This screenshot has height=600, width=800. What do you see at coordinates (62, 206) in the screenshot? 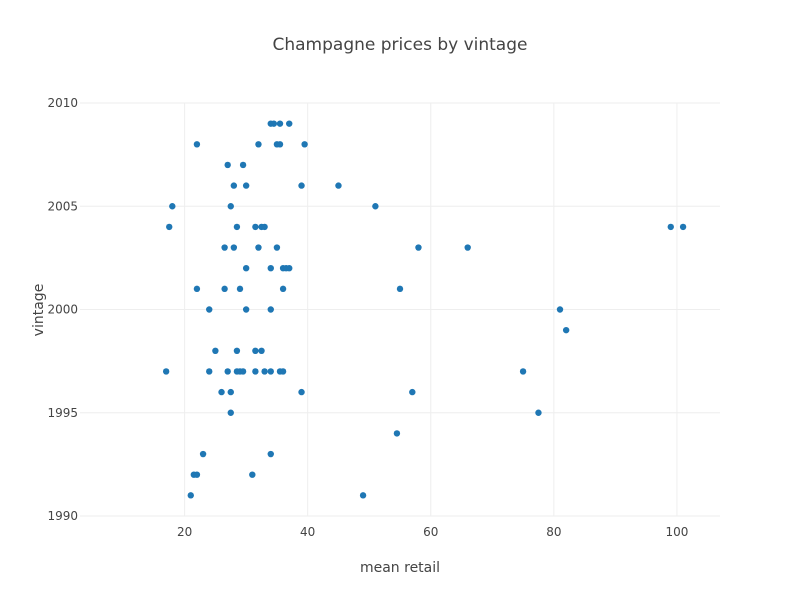
I see `y-tick-label: 2005` at bounding box center [62, 206].